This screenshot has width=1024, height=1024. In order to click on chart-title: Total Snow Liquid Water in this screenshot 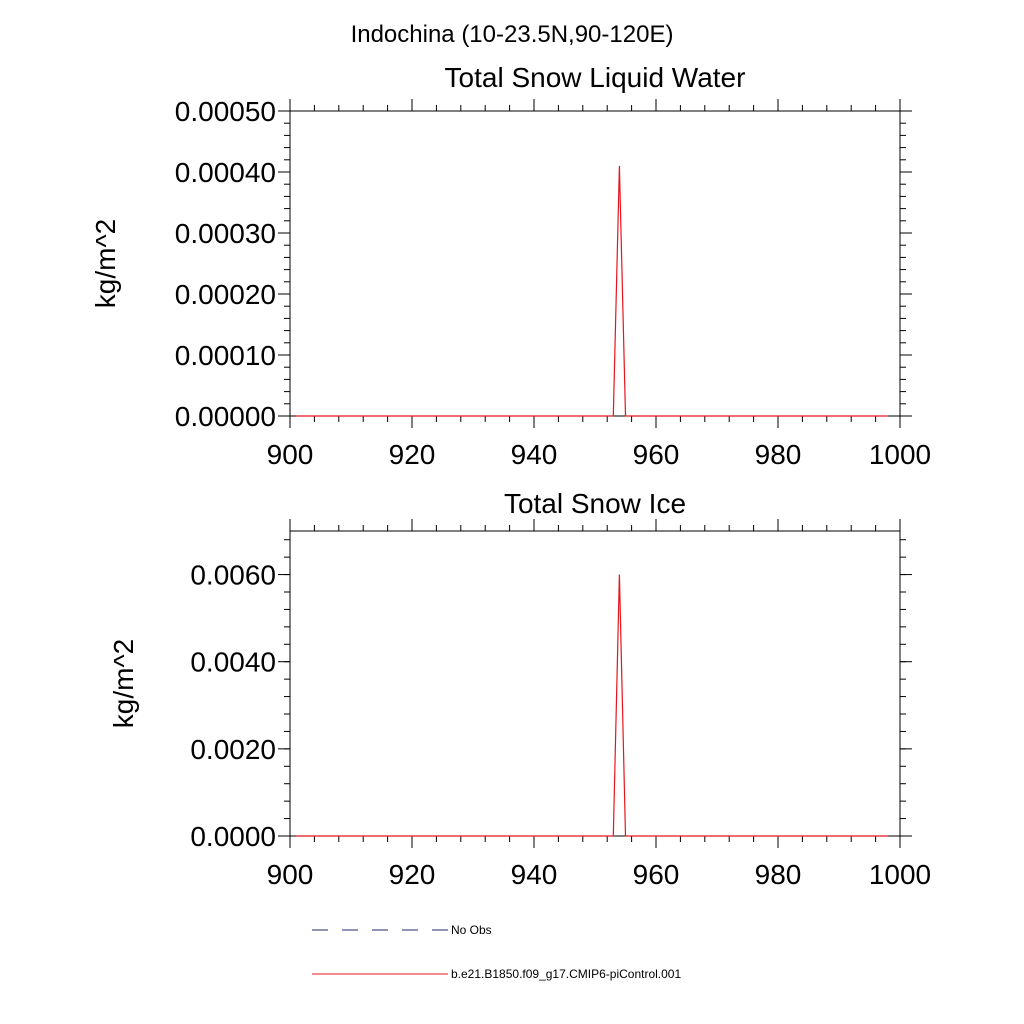, I will do `click(595, 77)`.